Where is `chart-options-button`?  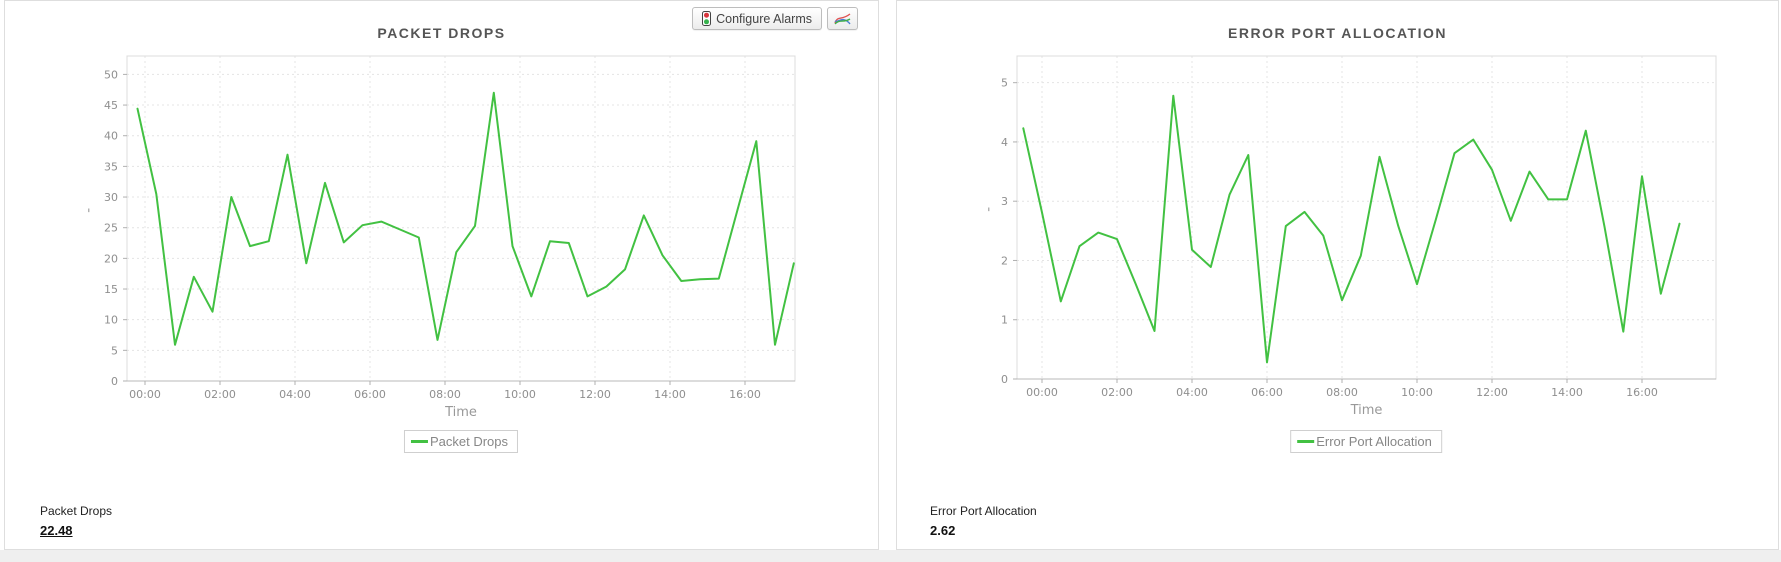 chart-options-button is located at coordinates (842, 18).